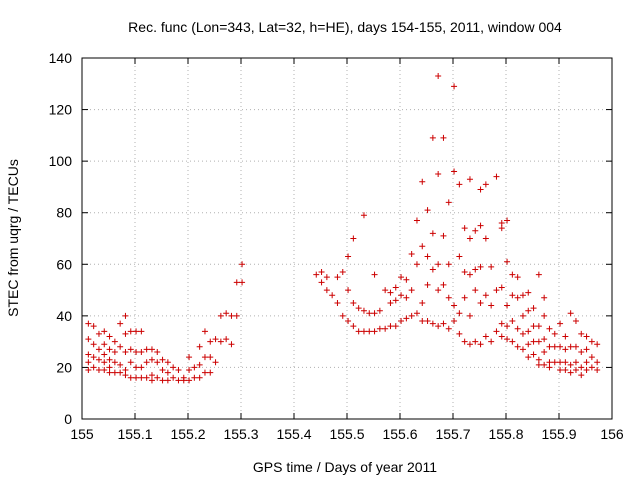  Describe the element at coordinates (82, 434) in the screenshot. I see `x-tick-label: 155` at that location.